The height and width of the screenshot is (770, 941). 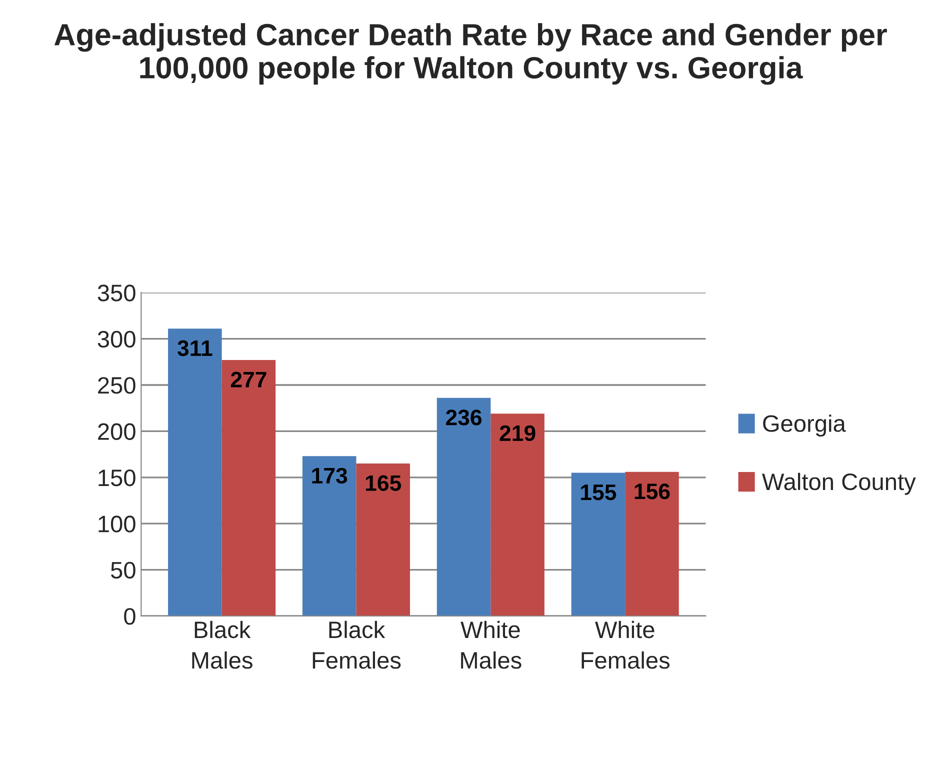 What do you see at coordinates (117, 385) in the screenshot?
I see `y-tick-label: 250` at bounding box center [117, 385].